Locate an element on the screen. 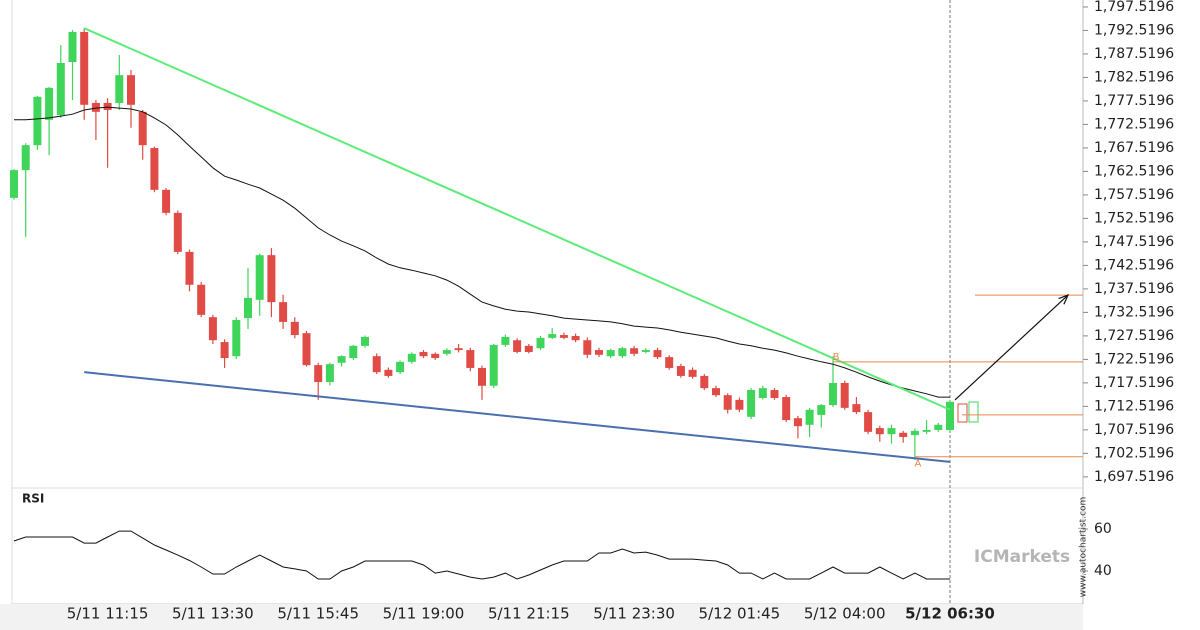  y-tick-label: 1,762.5196 is located at coordinates (1134, 171).